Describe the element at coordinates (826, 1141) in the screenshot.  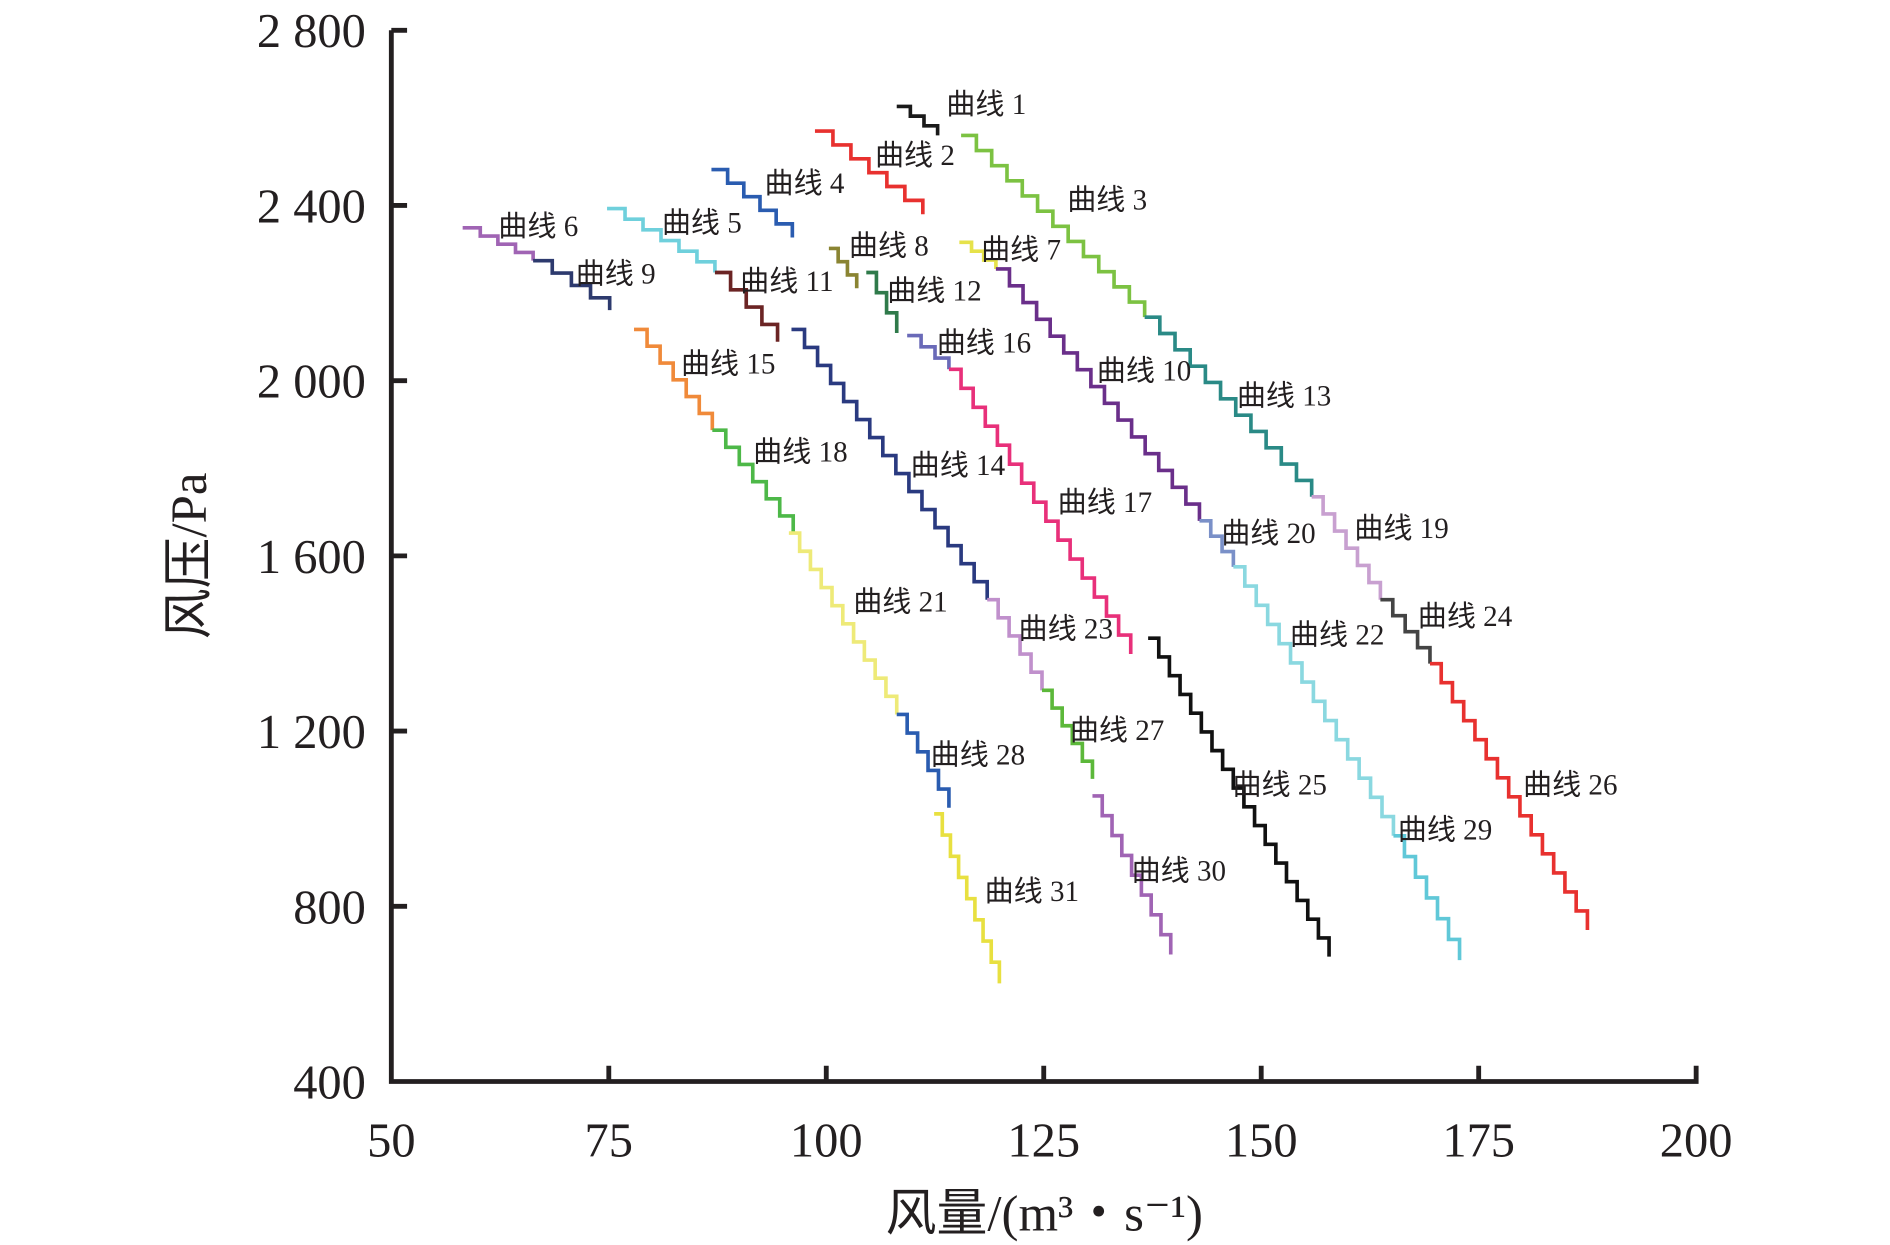
I see `x-tick-label: 100` at that location.